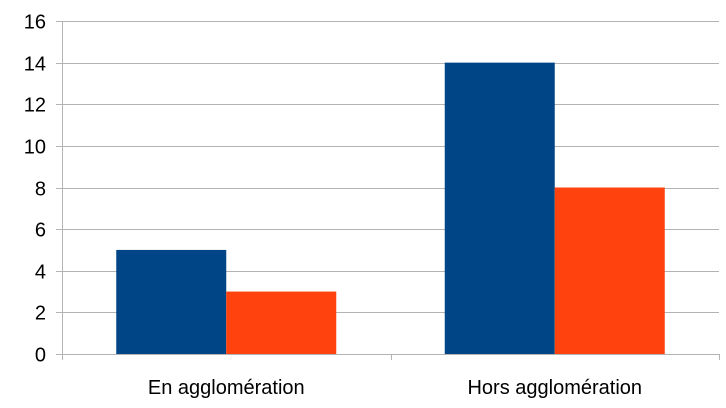  Describe the element at coordinates (40, 273) in the screenshot. I see `y-tick-label: 4` at that location.